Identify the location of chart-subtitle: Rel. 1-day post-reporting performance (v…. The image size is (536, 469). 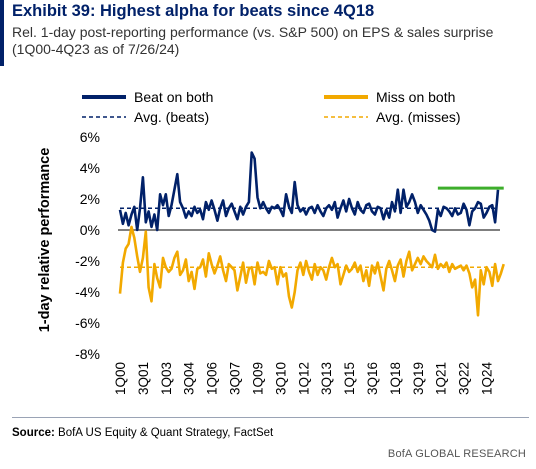
(253, 40).